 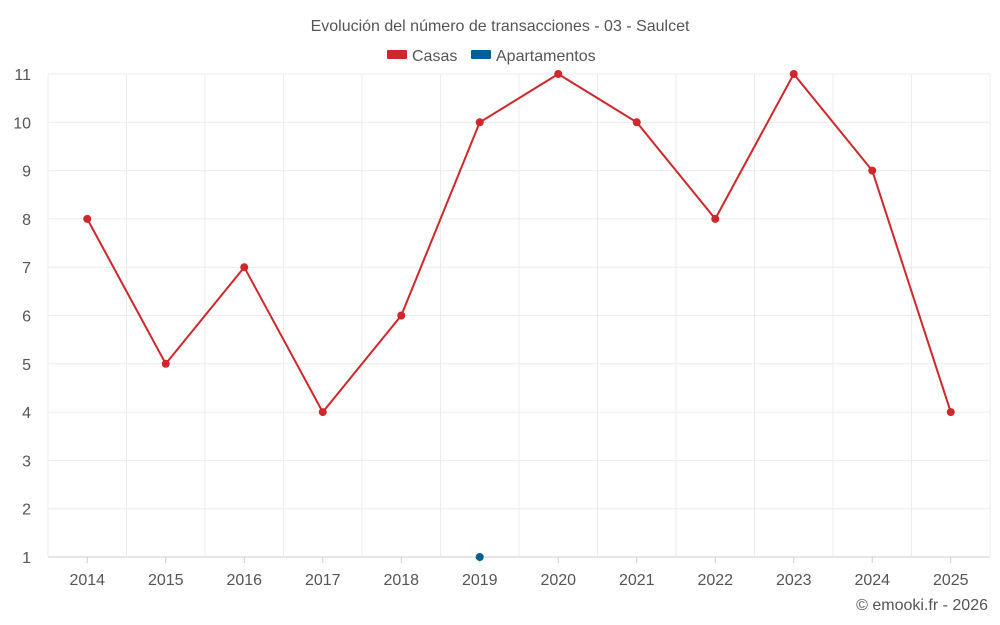 I want to click on y-tick-label: 4, so click(x=26, y=413).